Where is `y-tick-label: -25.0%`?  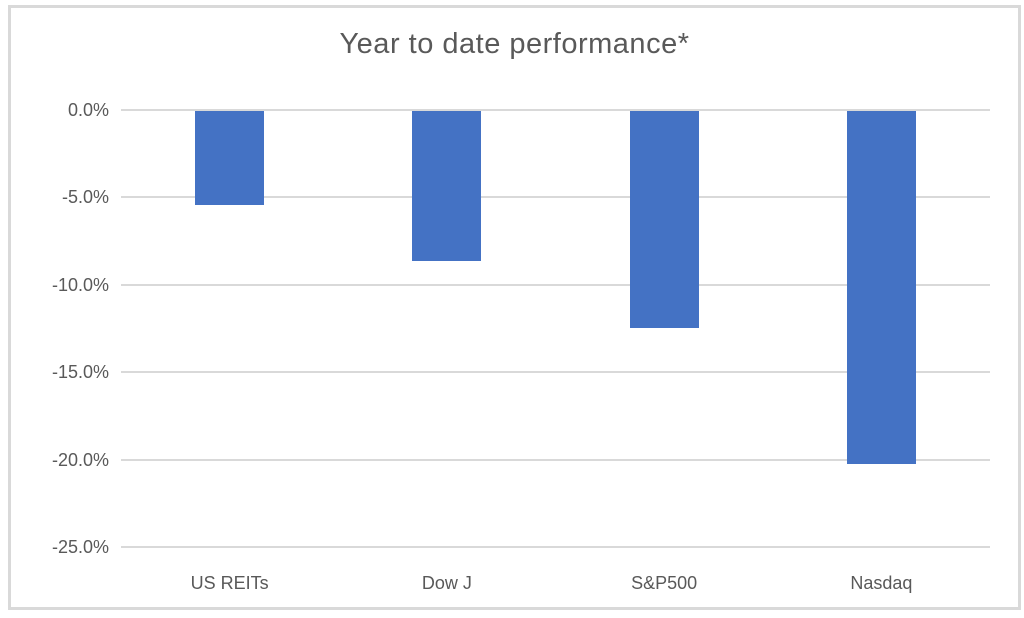 y-tick-label: -25.0% is located at coordinates (80, 547).